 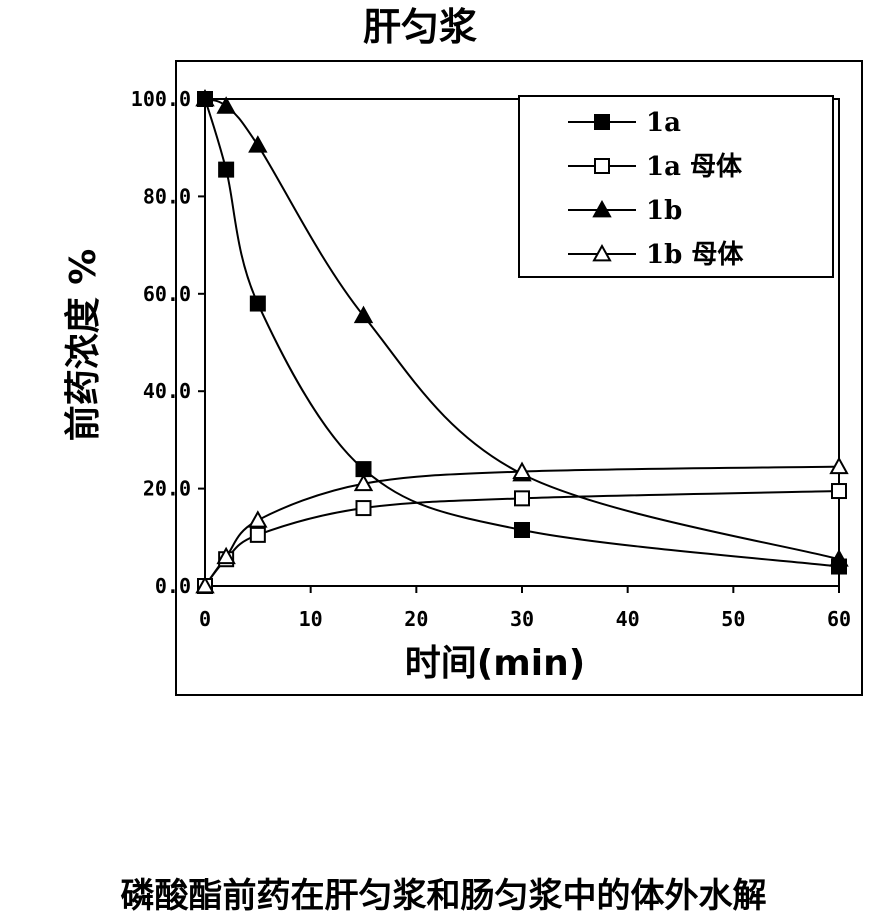 What do you see at coordinates (676, 186) in the screenshot?
I see `legend: 1a 1a 母体 1b 1b 母体` at bounding box center [676, 186].